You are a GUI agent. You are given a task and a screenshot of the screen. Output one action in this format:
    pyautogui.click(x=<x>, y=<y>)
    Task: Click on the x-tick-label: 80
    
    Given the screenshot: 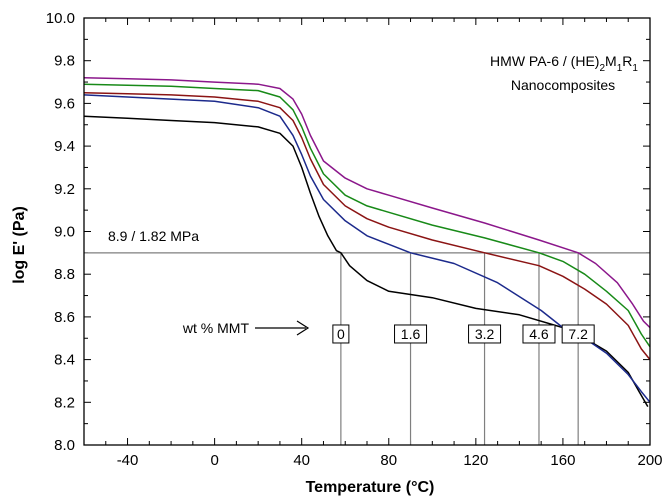 What is the action you would take?
    pyautogui.click(x=388, y=460)
    